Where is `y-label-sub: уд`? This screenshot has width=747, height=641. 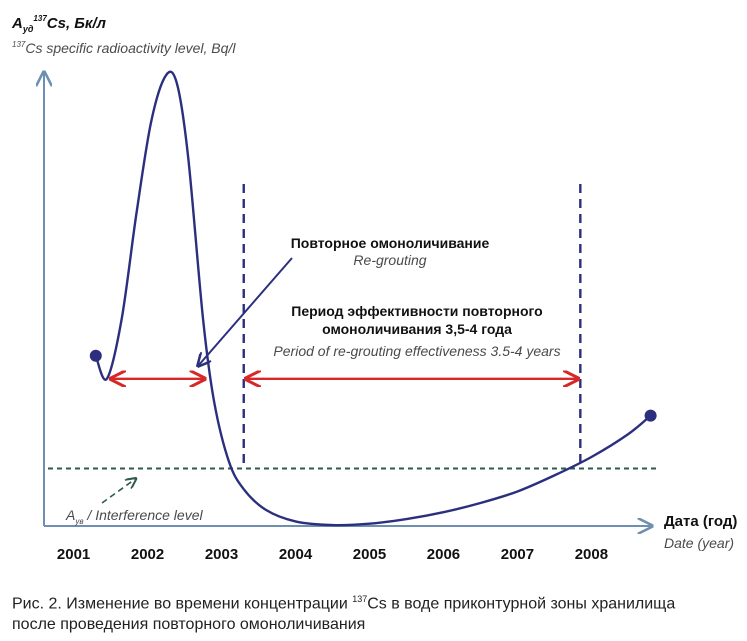 y-label-sub: уд is located at coordinates (28, 29).